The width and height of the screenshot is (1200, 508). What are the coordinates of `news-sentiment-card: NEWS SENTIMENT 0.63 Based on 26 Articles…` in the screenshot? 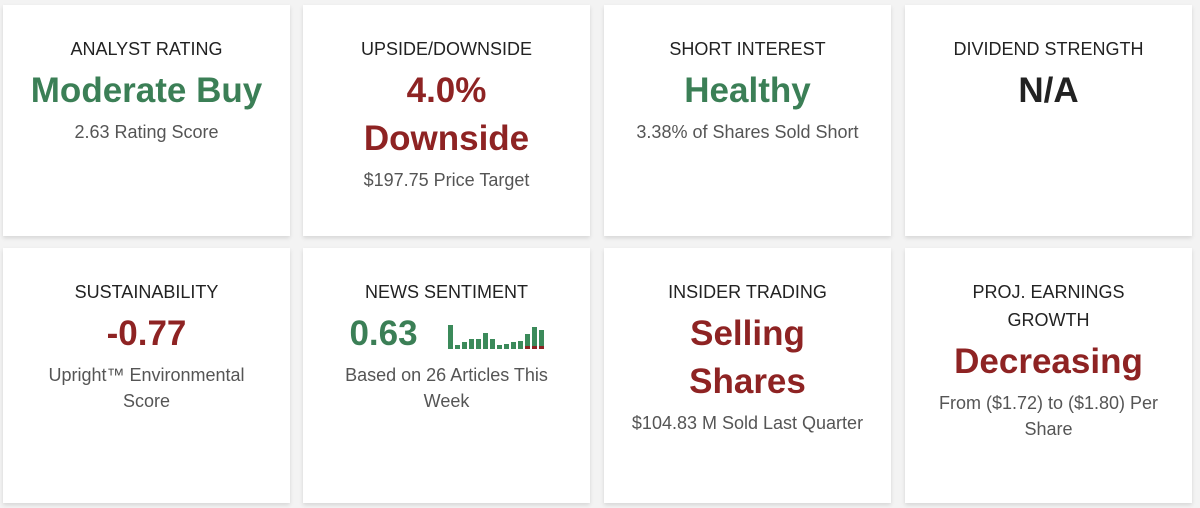 It's located at (446, 375).